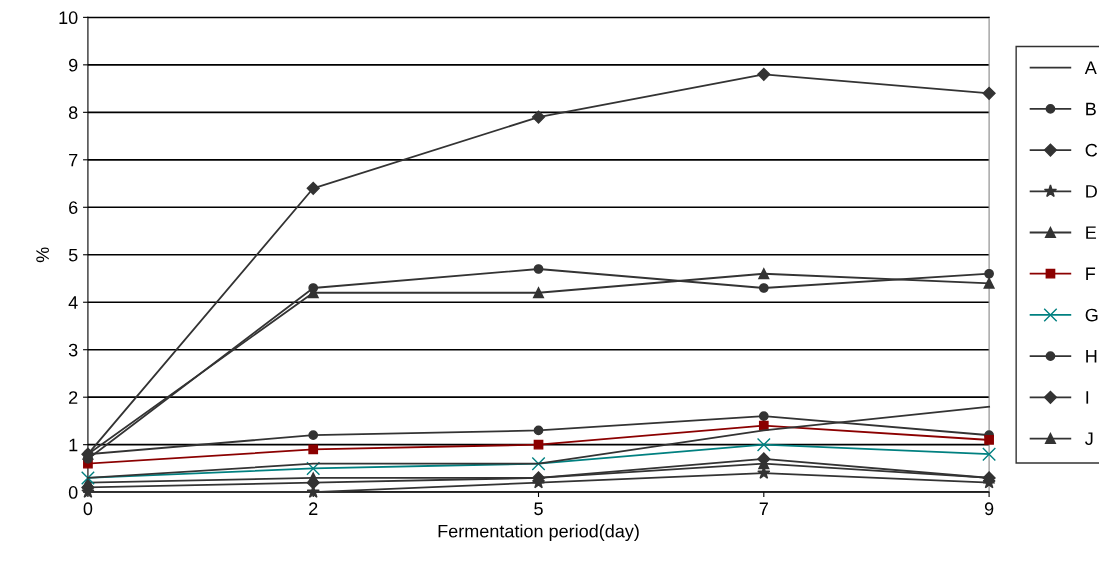 The width and height of the screenshot is (1099, 579). What do you see at coordinates (1091, 356) in the screenshot?
I see `legend-label: H` at bounding box center [1091, 356].